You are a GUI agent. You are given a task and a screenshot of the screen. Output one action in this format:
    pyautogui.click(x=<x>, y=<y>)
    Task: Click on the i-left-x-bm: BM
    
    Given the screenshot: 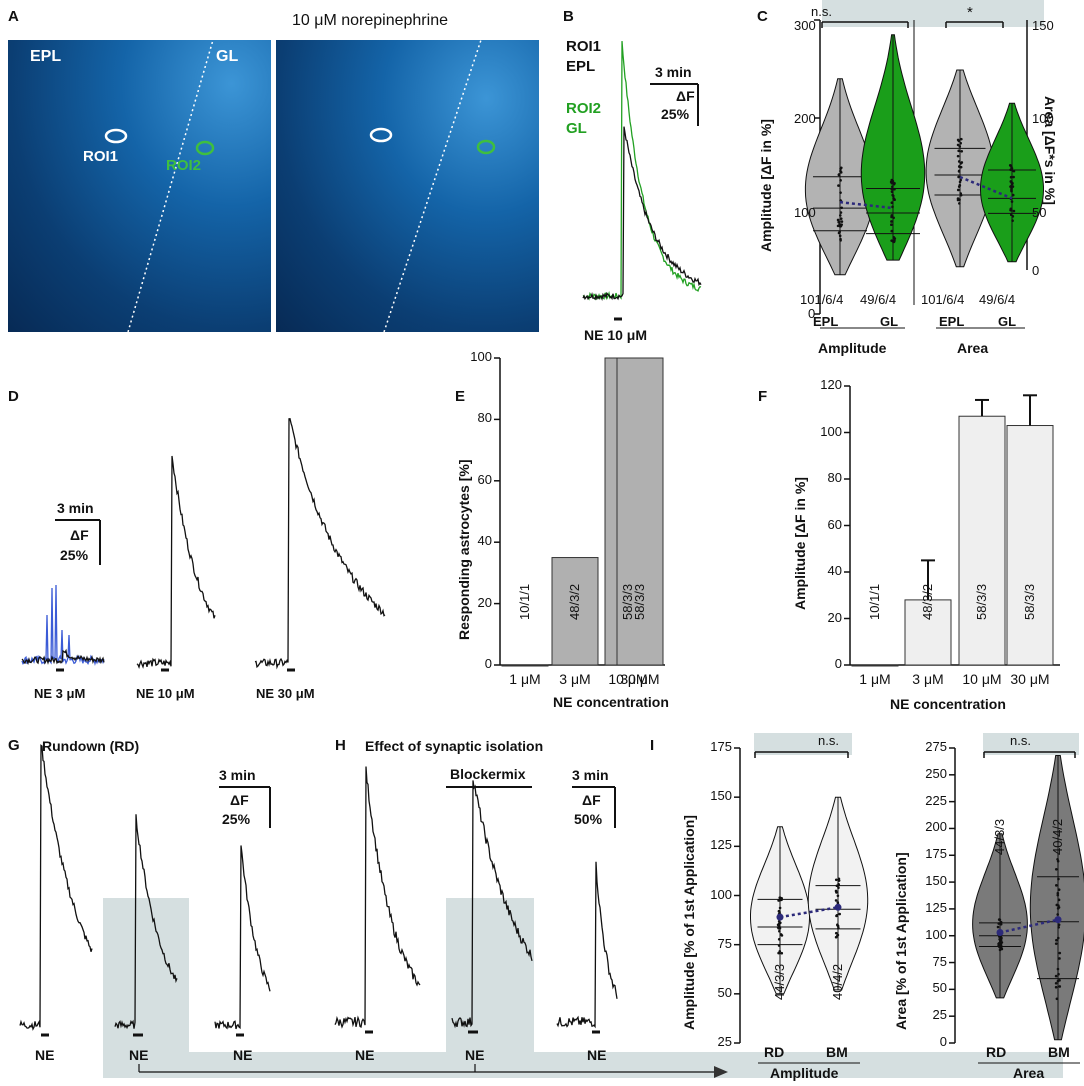 What is the action you would take?
    pyautogui.click(x=837, y=1052)
    